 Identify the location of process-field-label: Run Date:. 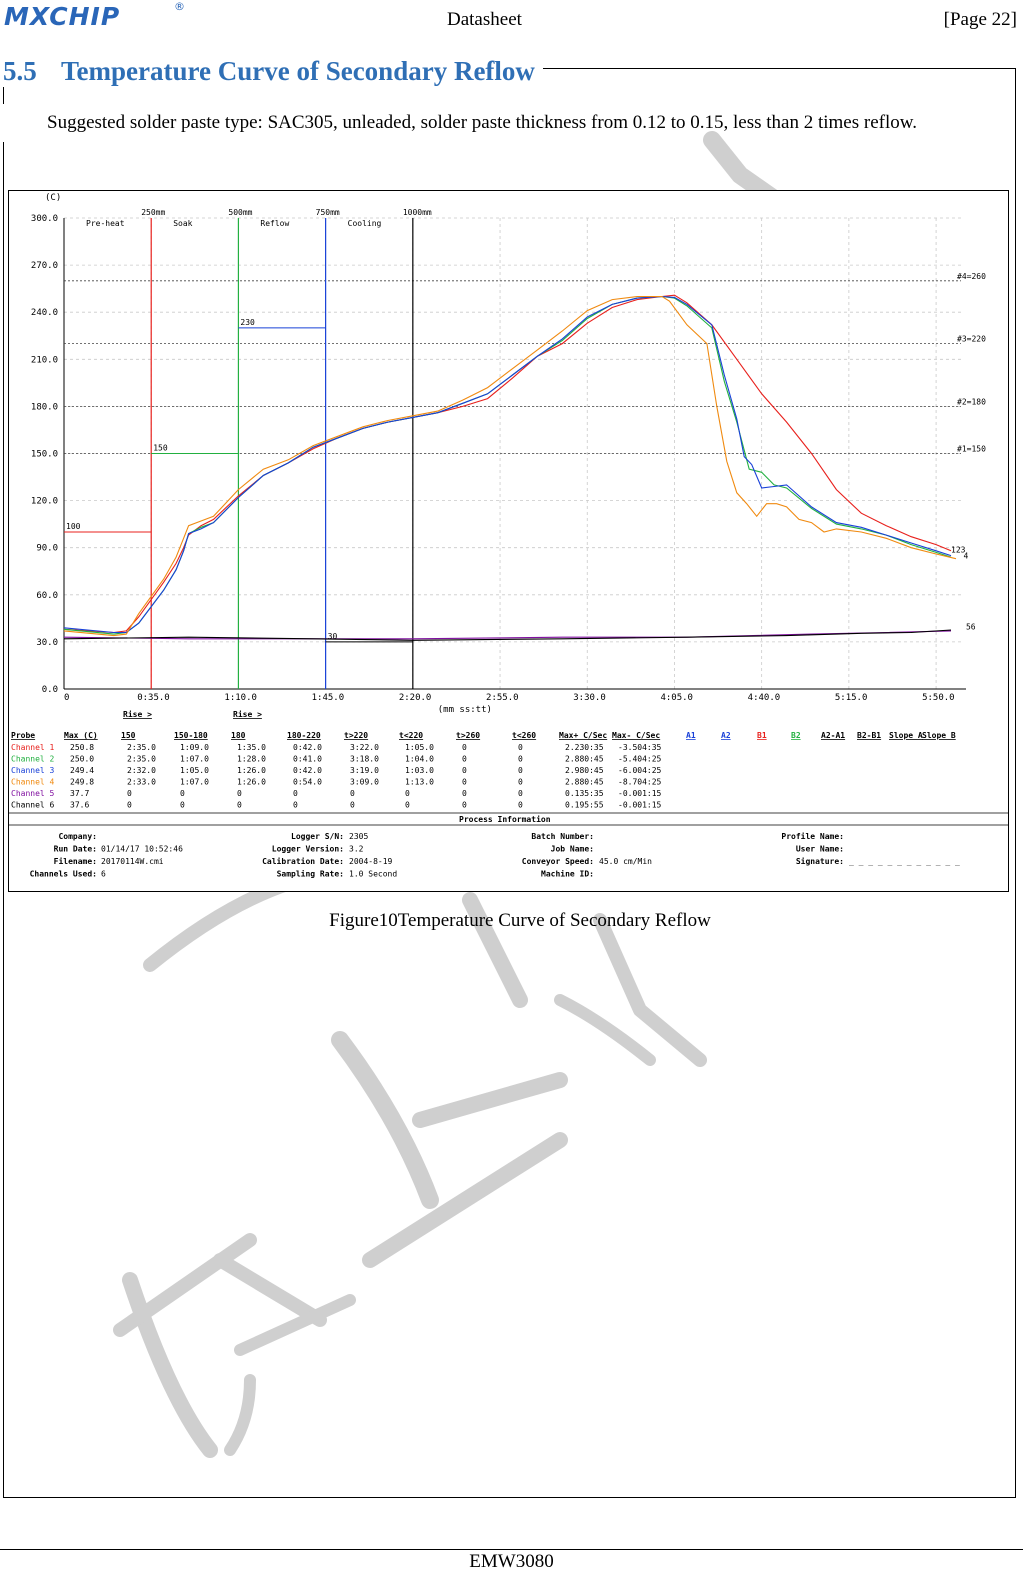
(75, 849).